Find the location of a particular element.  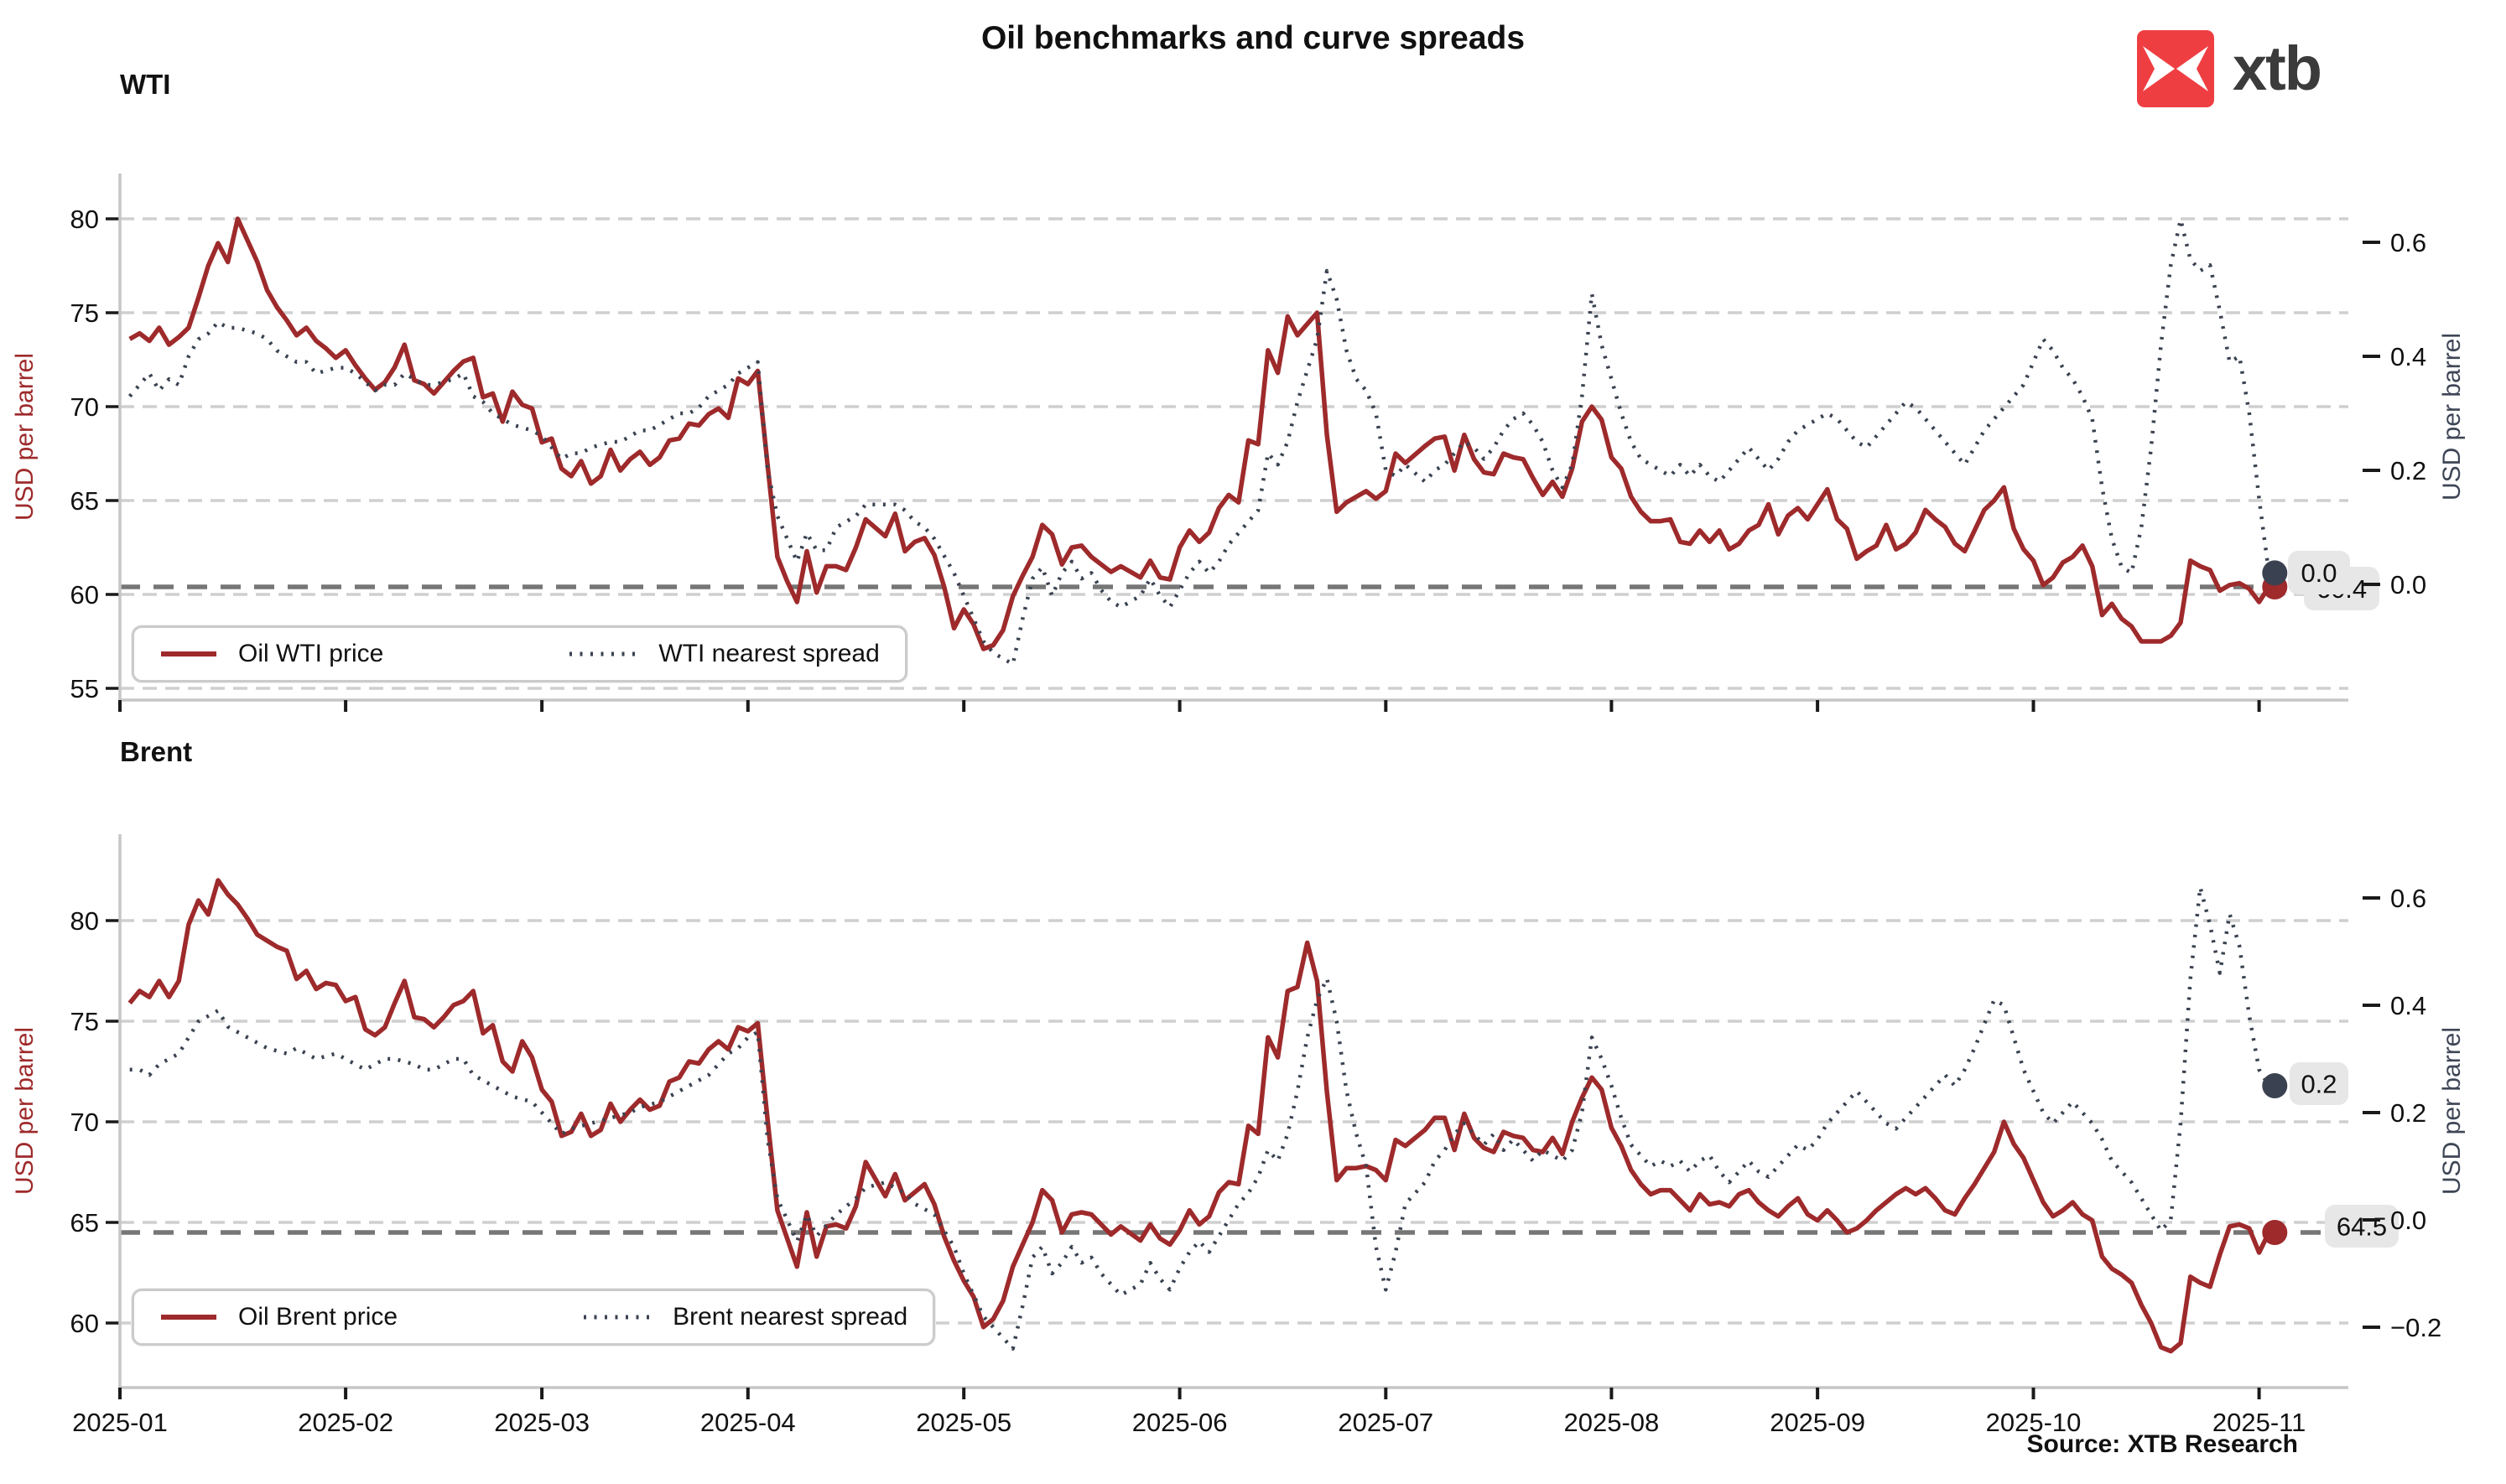

x-tick-label: 2025-09 is located at coordinates (1817, 1422).